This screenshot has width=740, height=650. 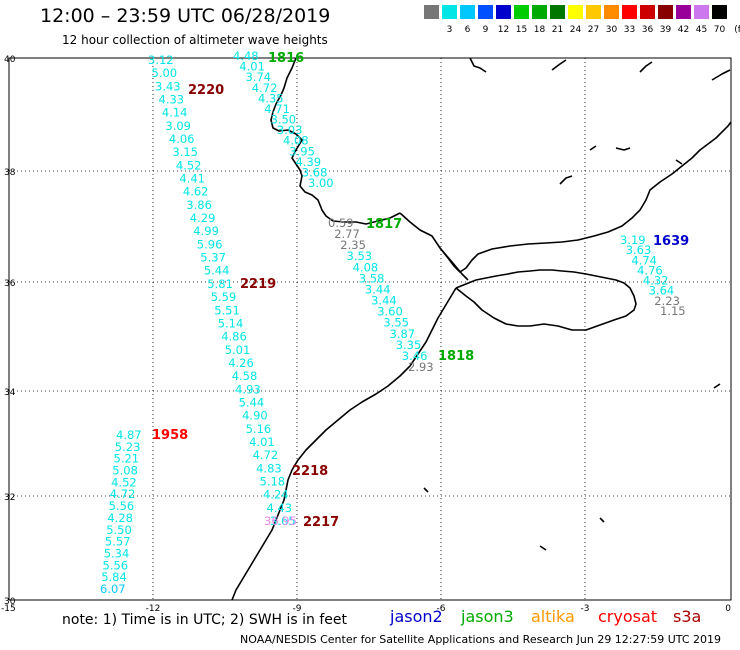 What do you see at coordinates (224, 297) in the screenshot?
I see `wave-height-value: 5.59` at bounding box center [224, 297].